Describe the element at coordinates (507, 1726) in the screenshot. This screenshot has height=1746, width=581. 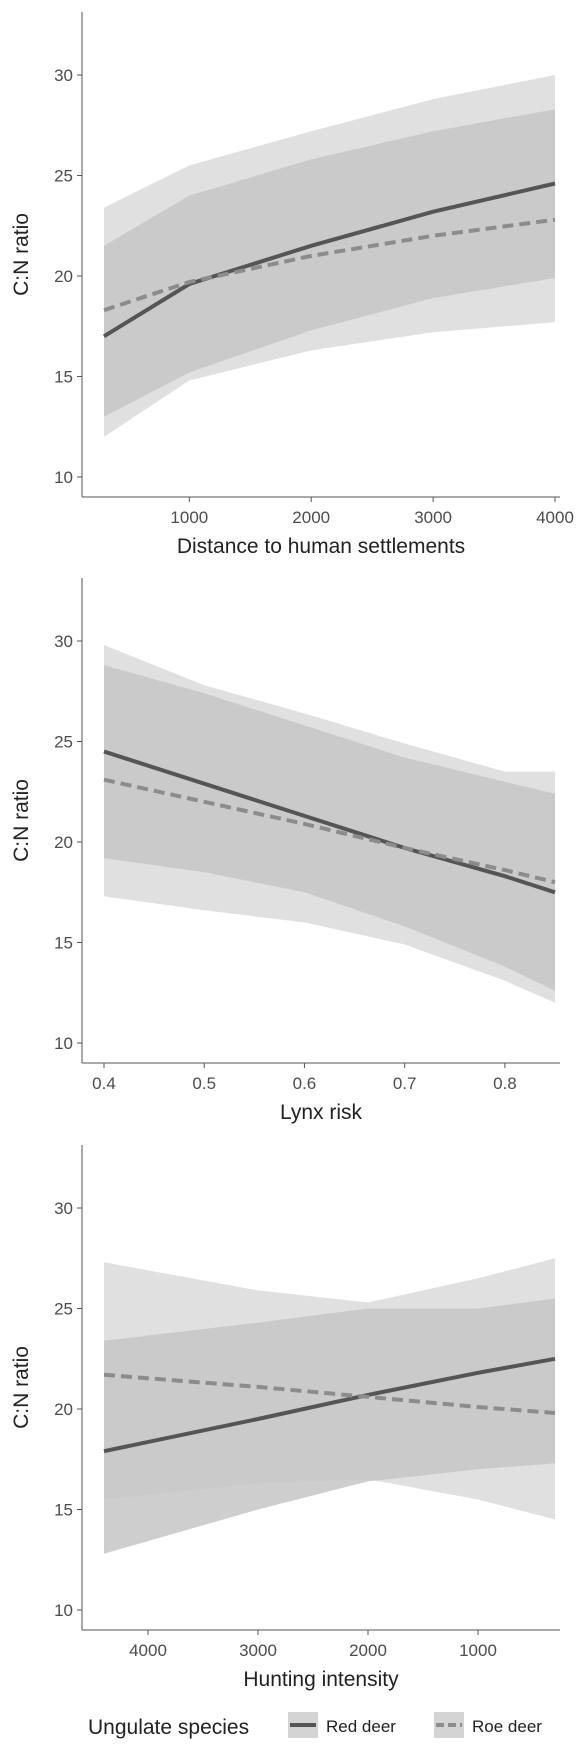
I see `legend-label-roe-deer: Roe deer` at that location.